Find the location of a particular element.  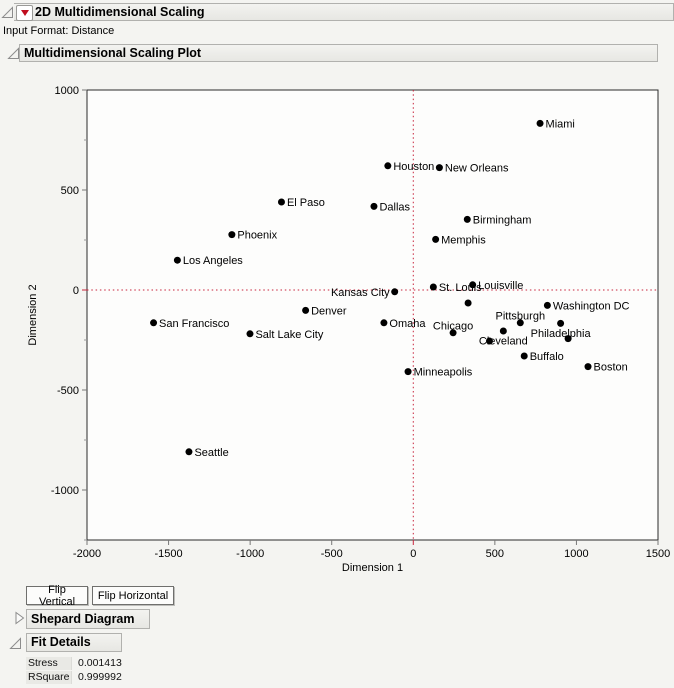

x-axis-tick-label: 1000 is located at coordinates (576, 554).